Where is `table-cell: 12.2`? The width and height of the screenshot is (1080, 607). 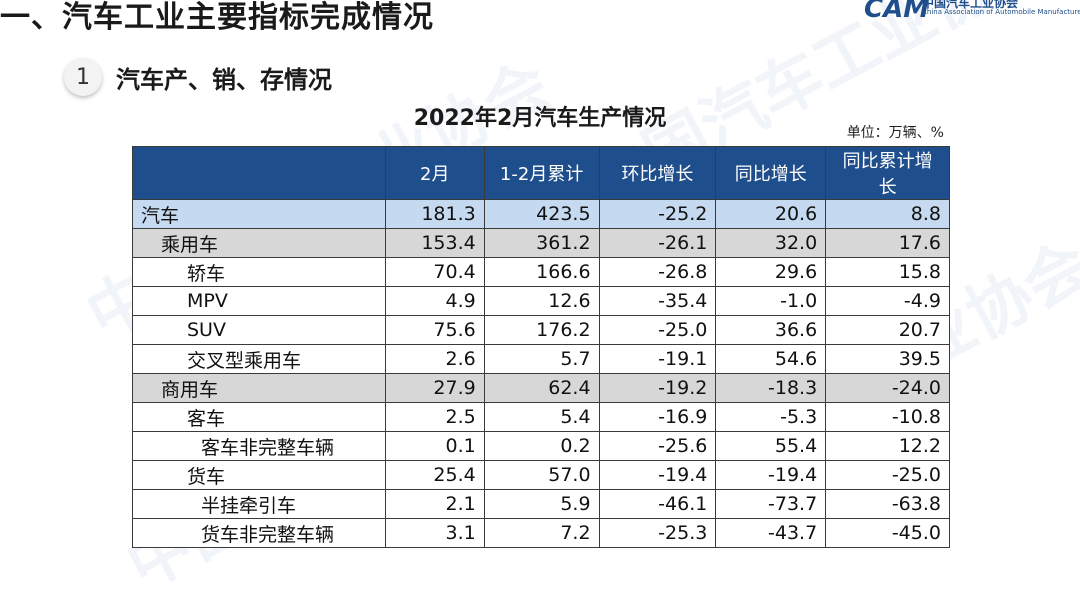
table-cell: 12.2 is located at coordinates (887, 446).